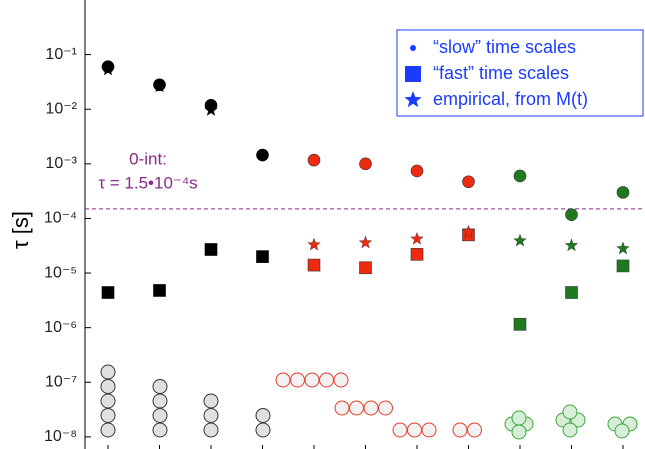  I want to click on y-tick-label: 10⁻³, so click(61, 163).